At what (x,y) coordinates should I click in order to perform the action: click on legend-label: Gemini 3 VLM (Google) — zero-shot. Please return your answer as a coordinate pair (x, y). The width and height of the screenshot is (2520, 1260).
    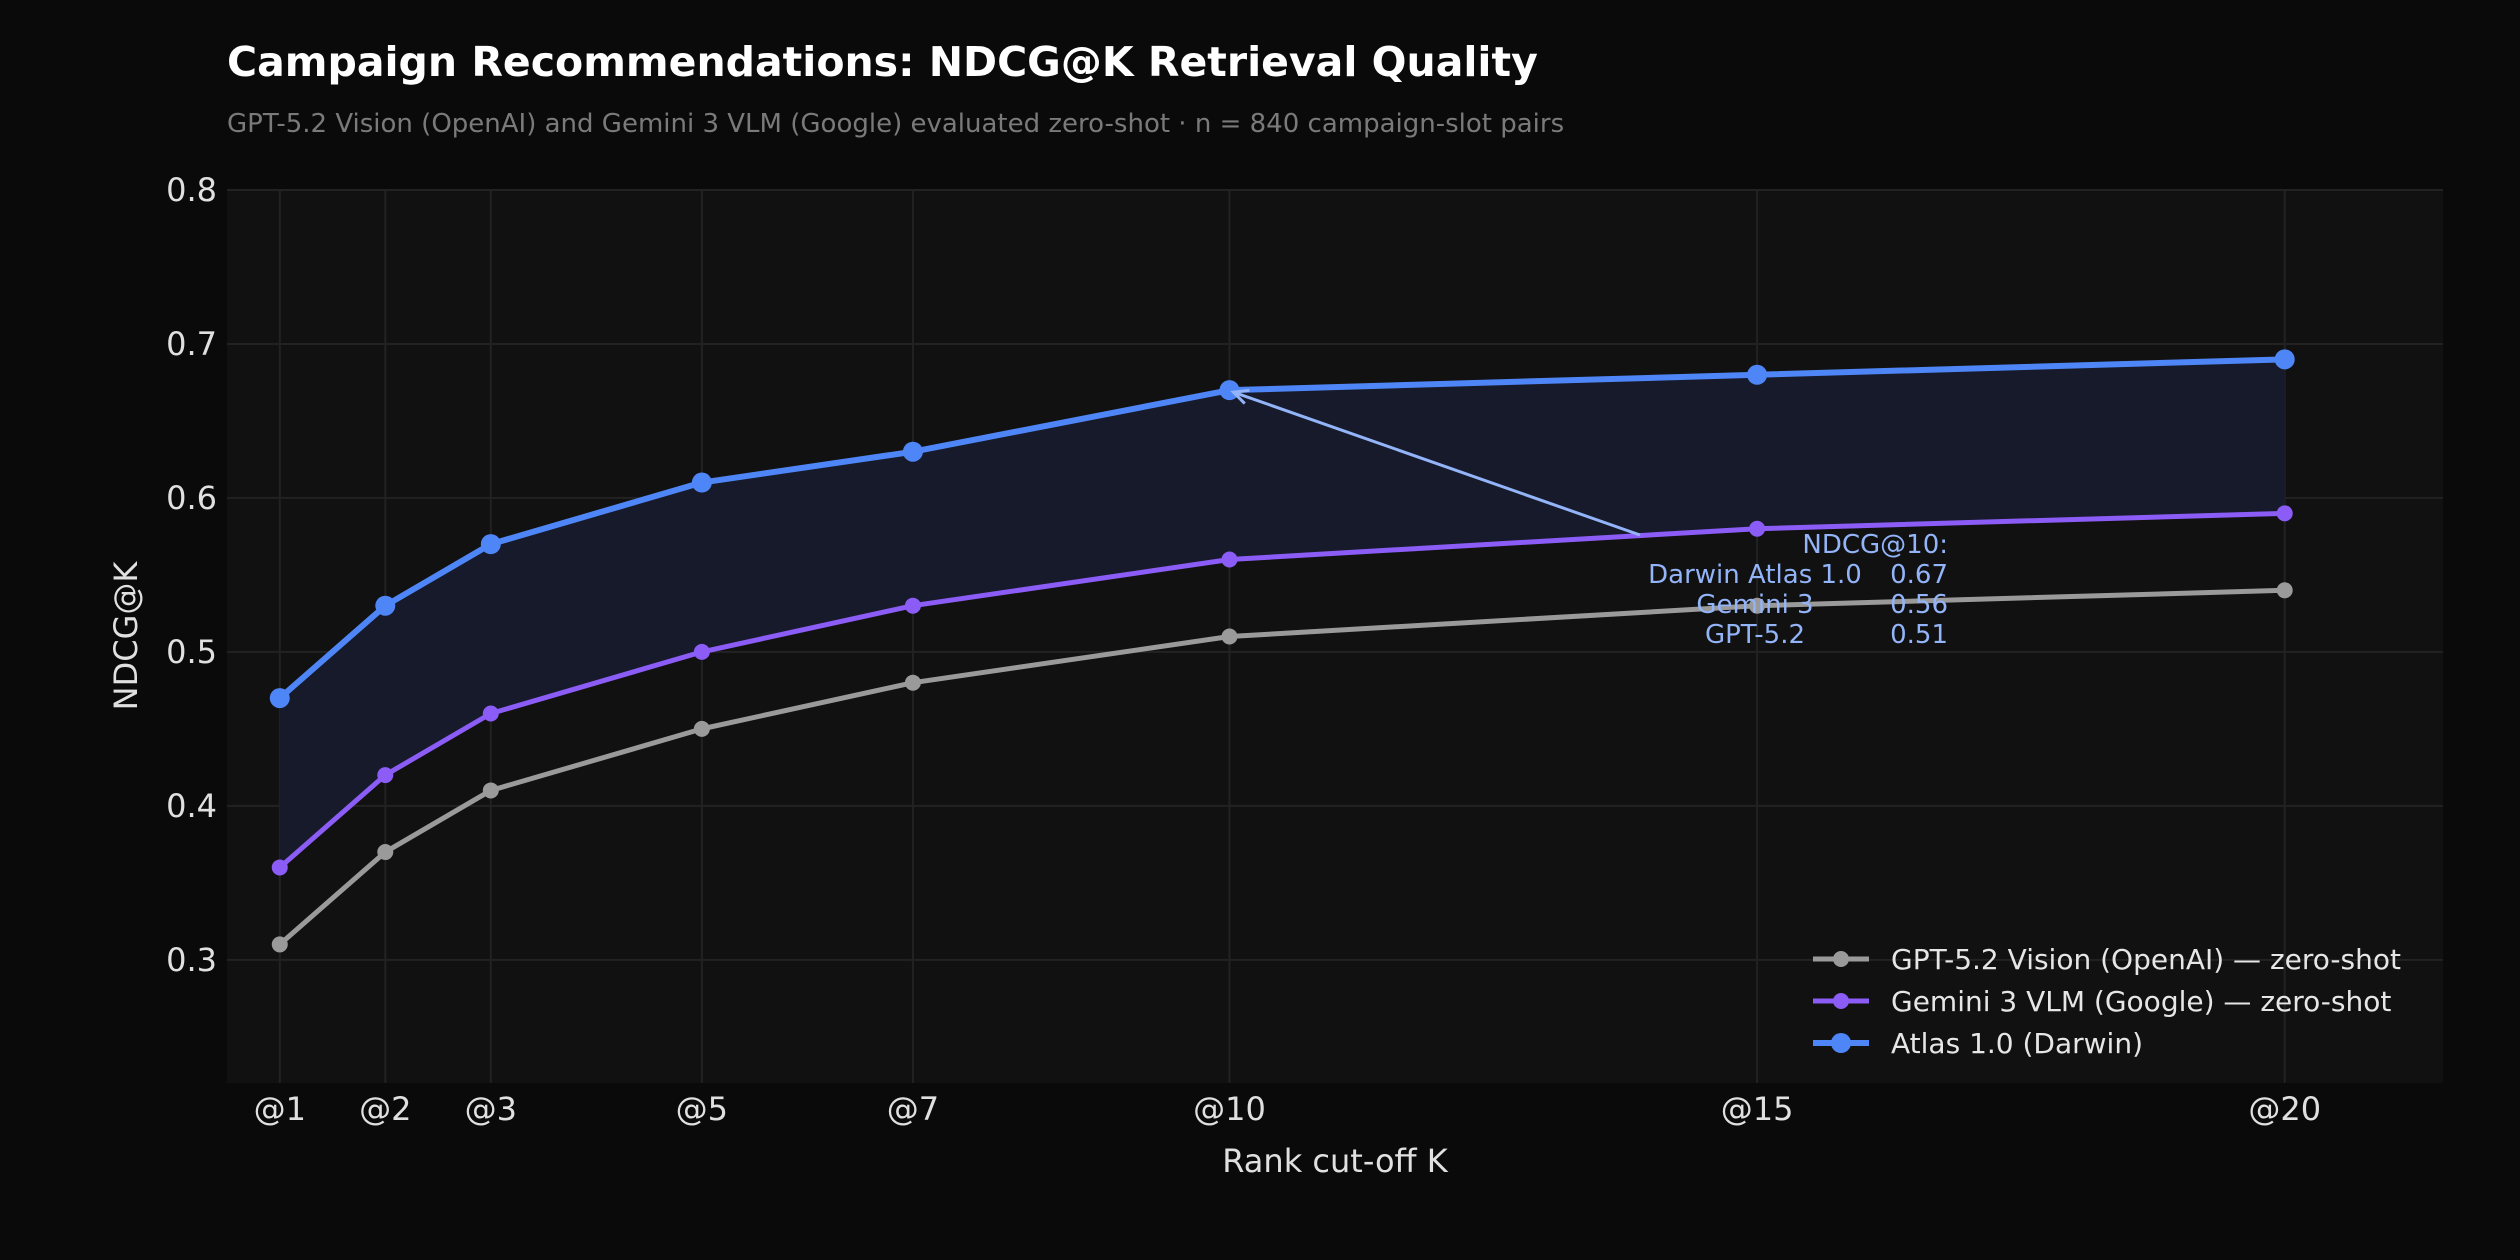
    Looking at the image, I should click on (2141, 1001).